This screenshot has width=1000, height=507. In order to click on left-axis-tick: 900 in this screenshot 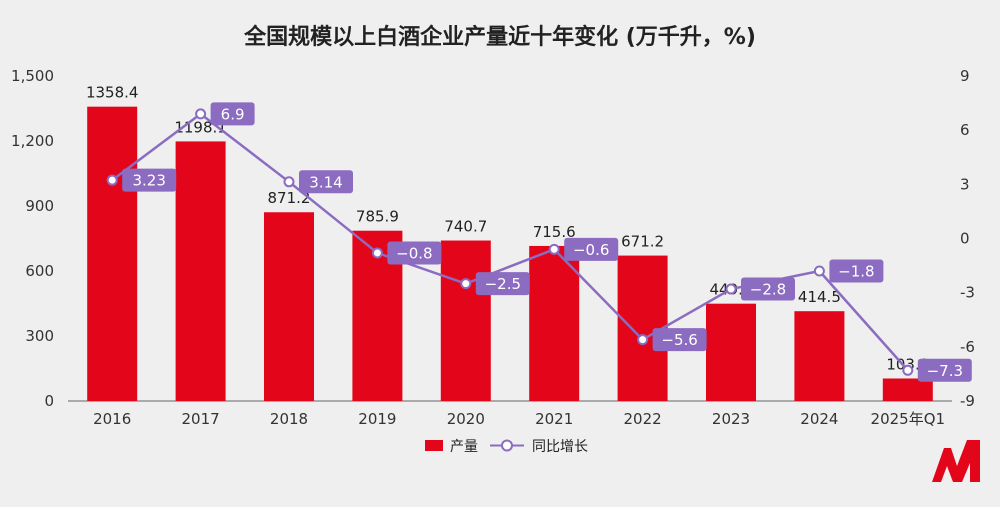, I will do `click(39, 206)`.